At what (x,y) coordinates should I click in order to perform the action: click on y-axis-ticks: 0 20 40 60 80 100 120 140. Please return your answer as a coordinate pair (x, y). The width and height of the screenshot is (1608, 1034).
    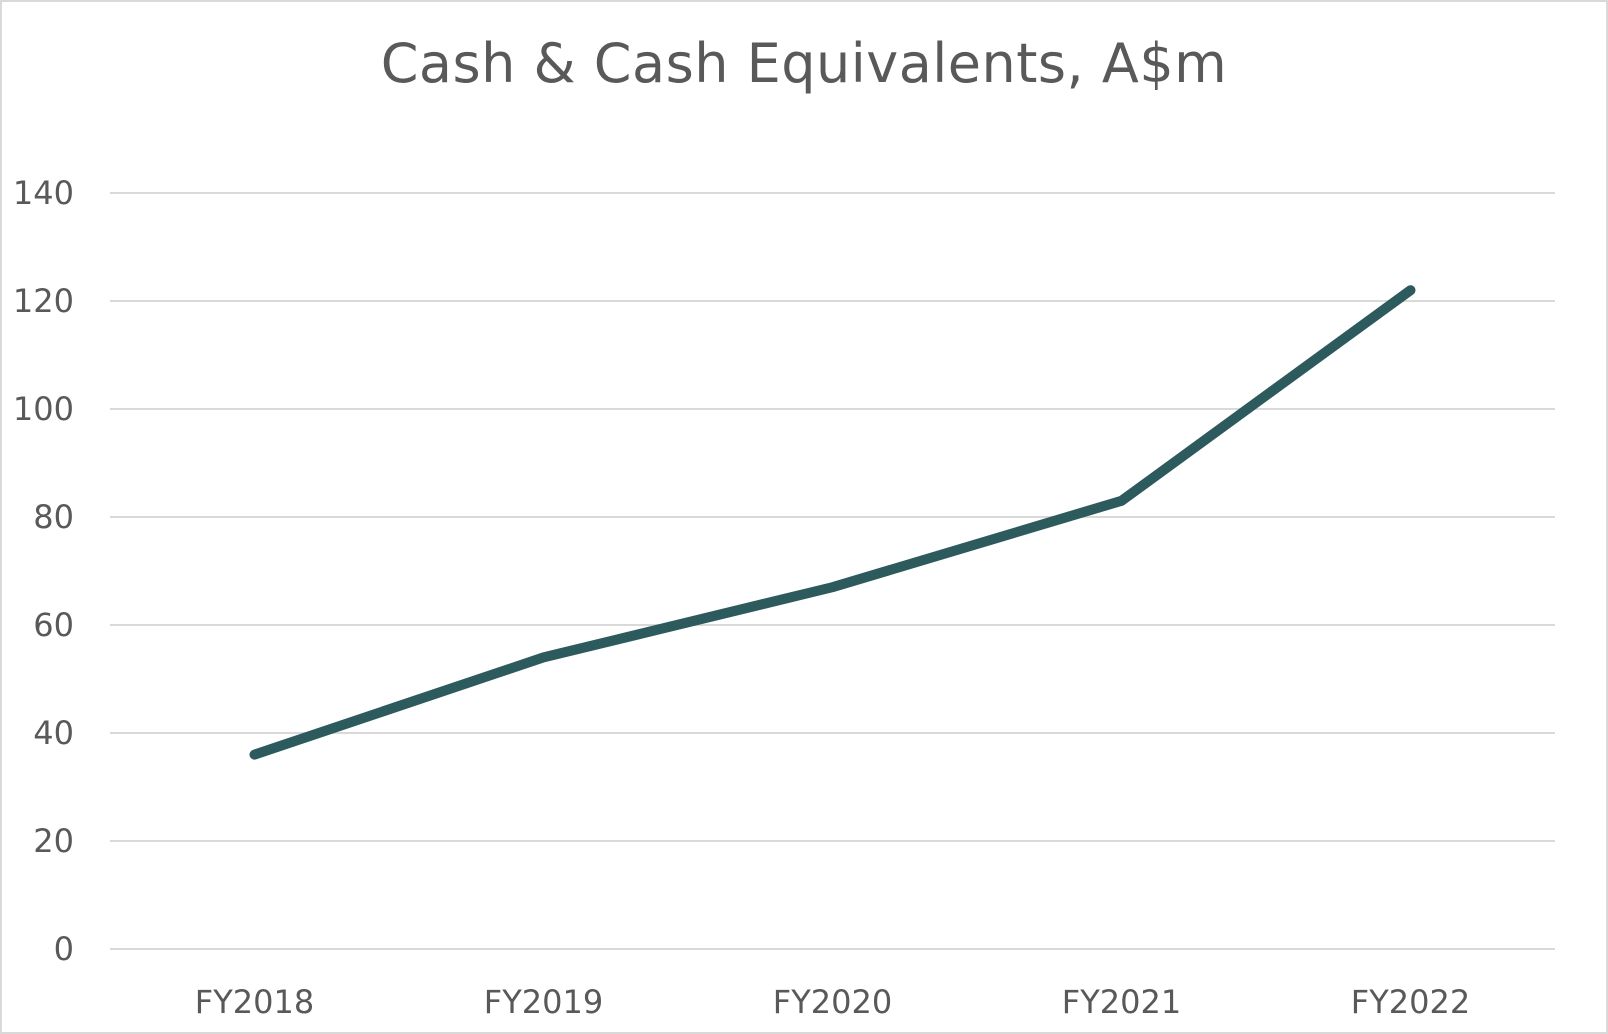
    Looking at the image, I should click on (43, 571).